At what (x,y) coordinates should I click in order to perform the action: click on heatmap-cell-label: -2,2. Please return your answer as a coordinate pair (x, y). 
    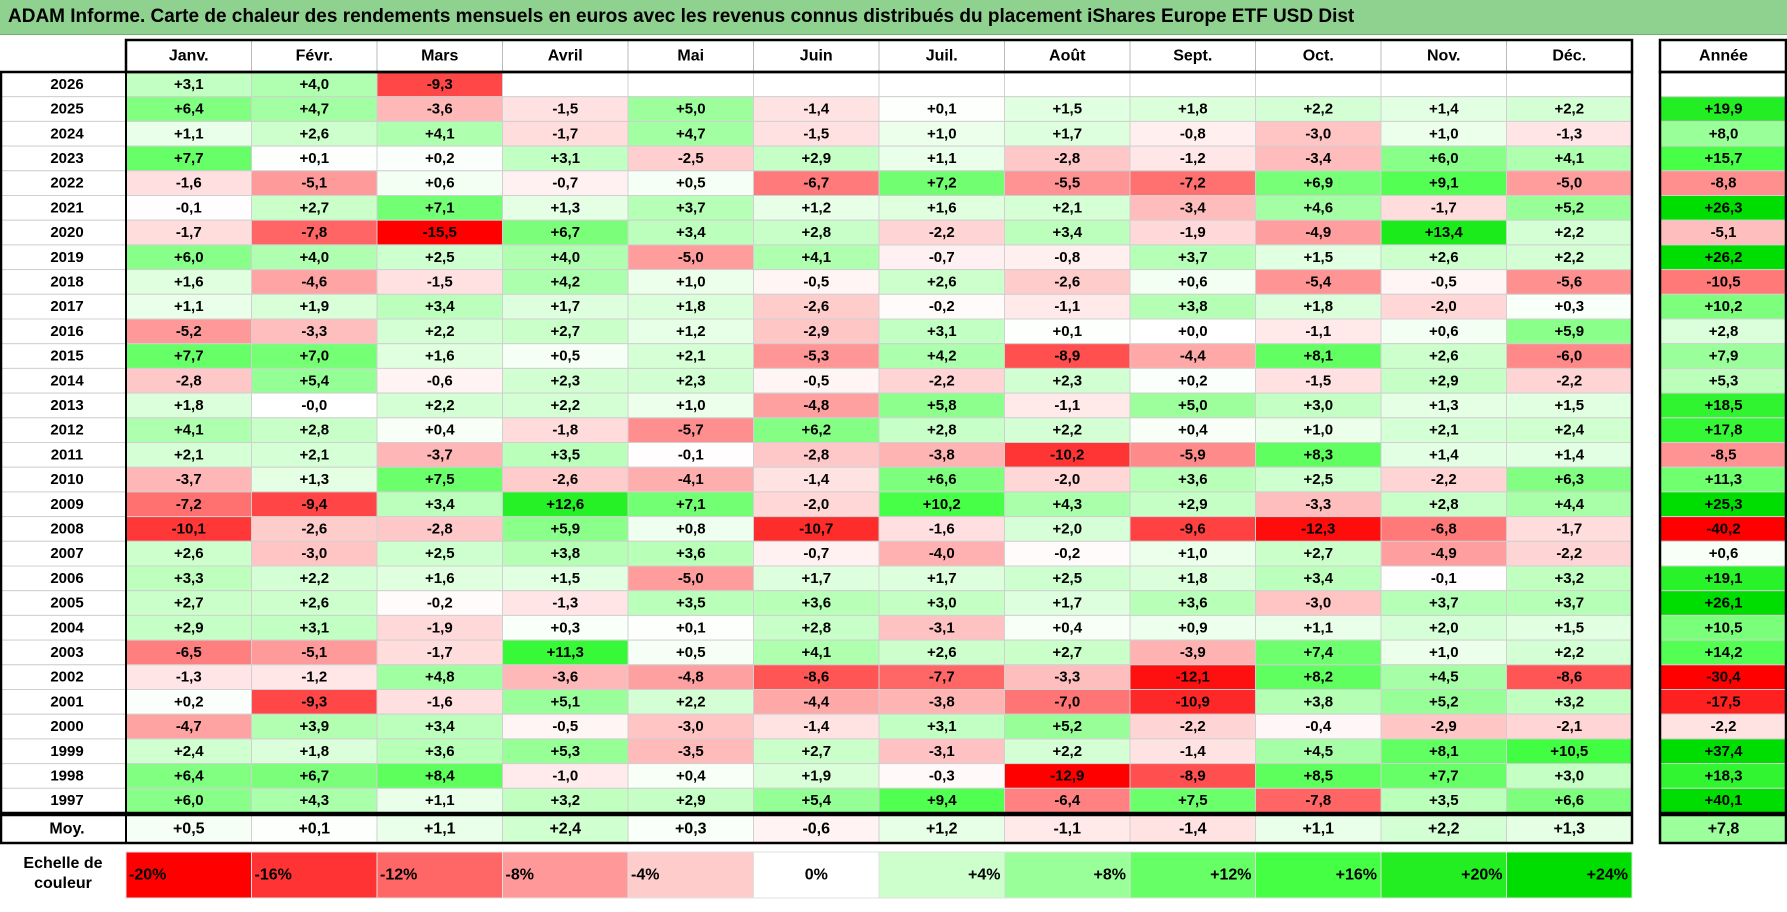
    Looking at the image, I should click on (1193, 726).